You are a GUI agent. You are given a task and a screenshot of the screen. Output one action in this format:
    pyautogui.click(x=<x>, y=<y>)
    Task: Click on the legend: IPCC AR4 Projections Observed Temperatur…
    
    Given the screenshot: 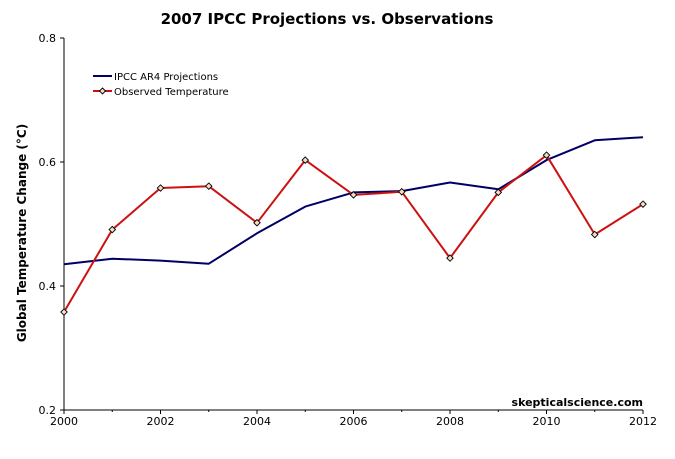 What is the action you would take?
    pyautogui.click(x=161, y=85)
    